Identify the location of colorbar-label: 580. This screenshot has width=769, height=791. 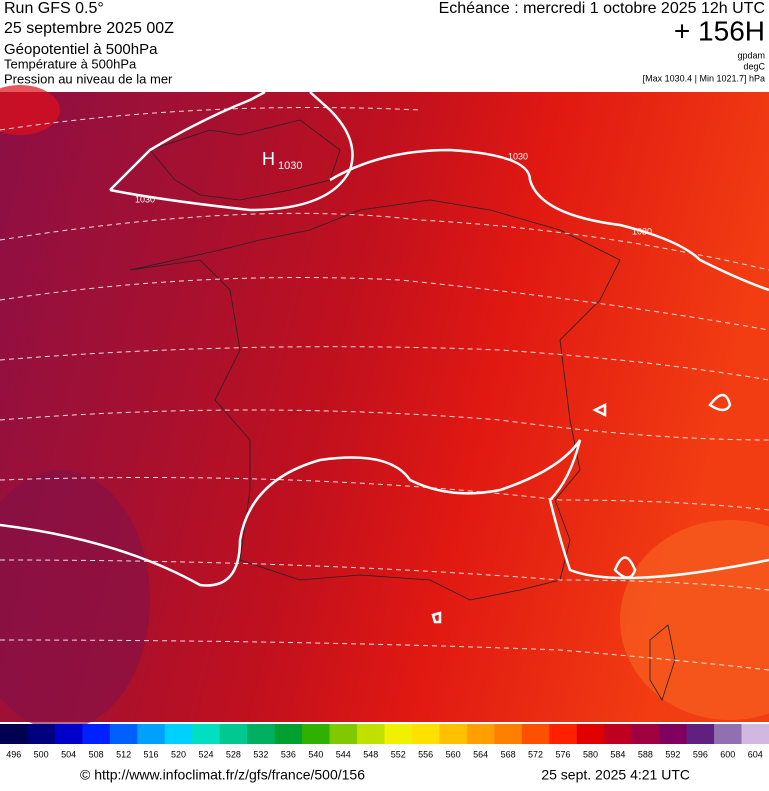
(590, 754).